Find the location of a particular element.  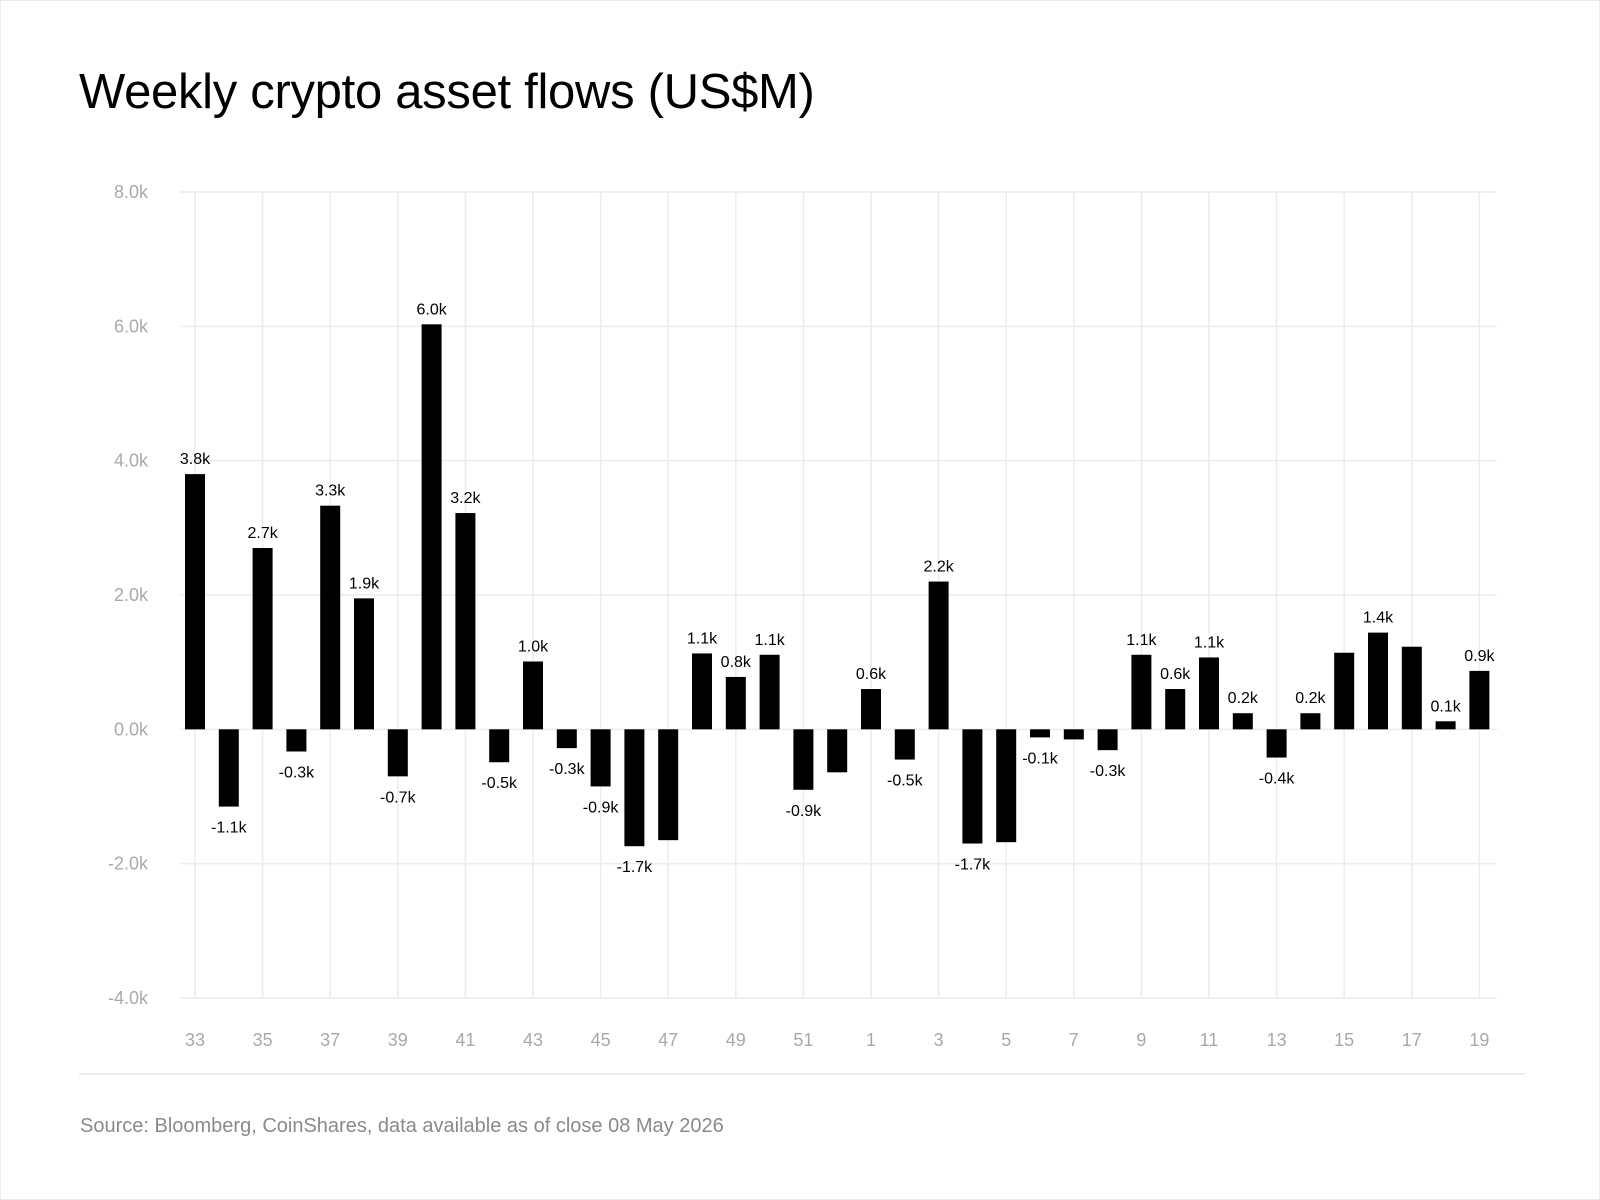

x-tick-label: 37 is located at coordinates (330, 1040).